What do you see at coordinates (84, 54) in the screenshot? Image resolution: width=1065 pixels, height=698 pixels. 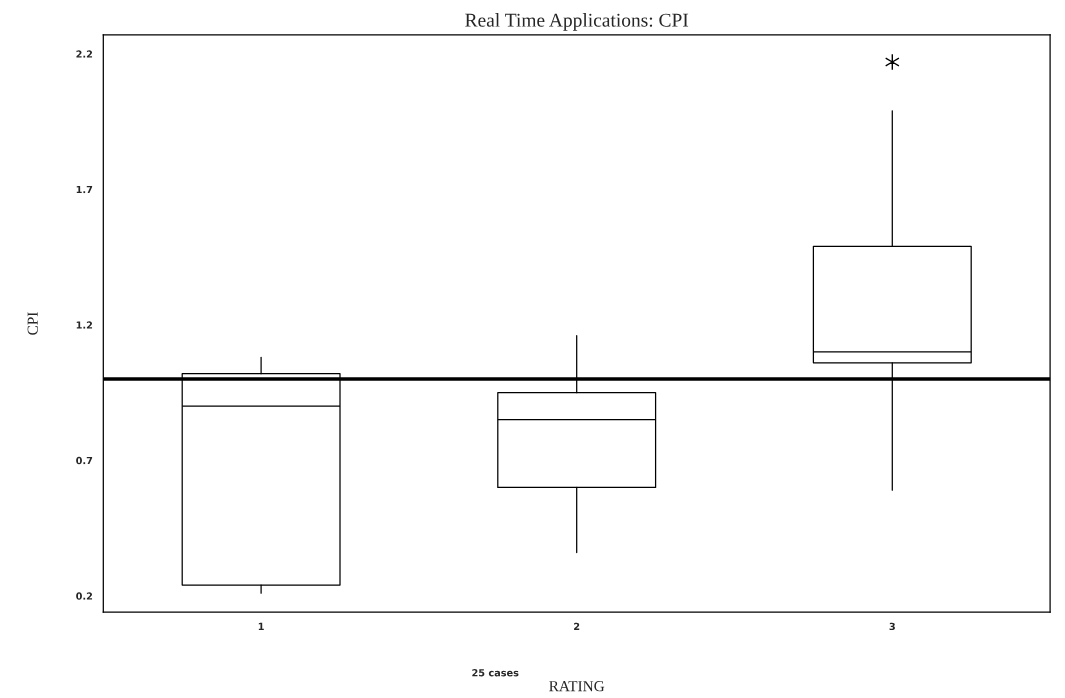 I see `y-tick-label: 2.2` at bounding box center [84, 54].